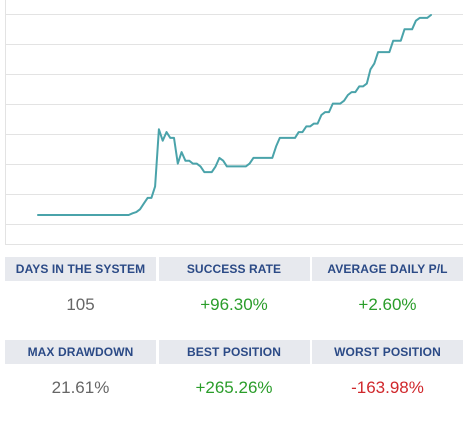 The width and height of the screenshot is (471, 423). What do you see at coordinates (80, 352) in the screenshot?
I see `max-drawdown-header: MAX DRAWDOWN` at bounding box center [80, 352].